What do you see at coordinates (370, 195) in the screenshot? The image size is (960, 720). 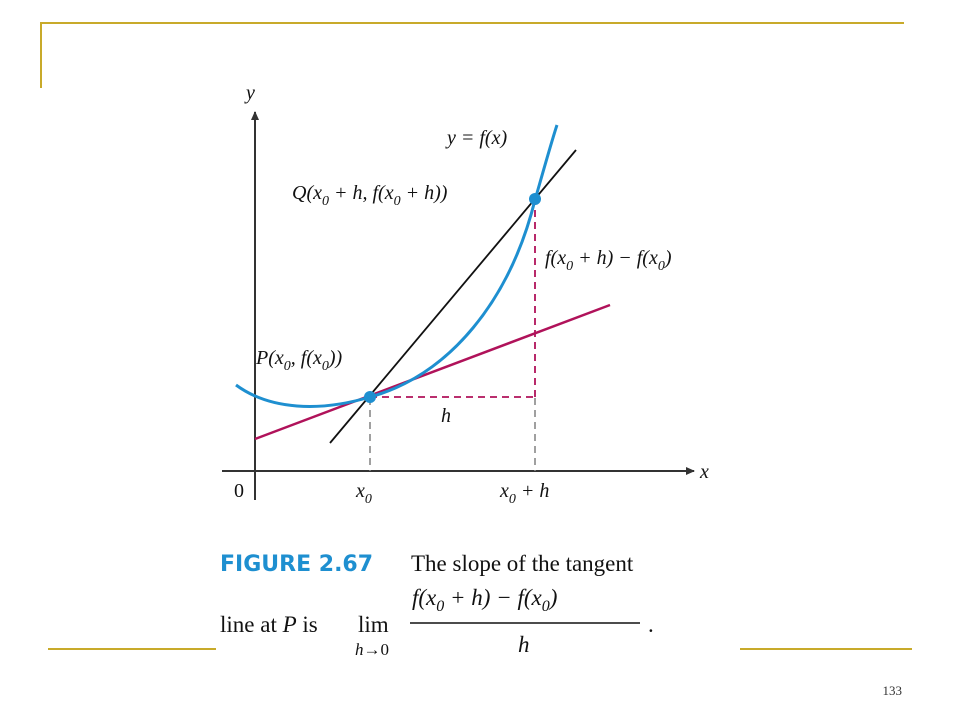 I see `point-q-label: Q(x0 + h, f(x0 + h))` at bounding box center [370, 195].